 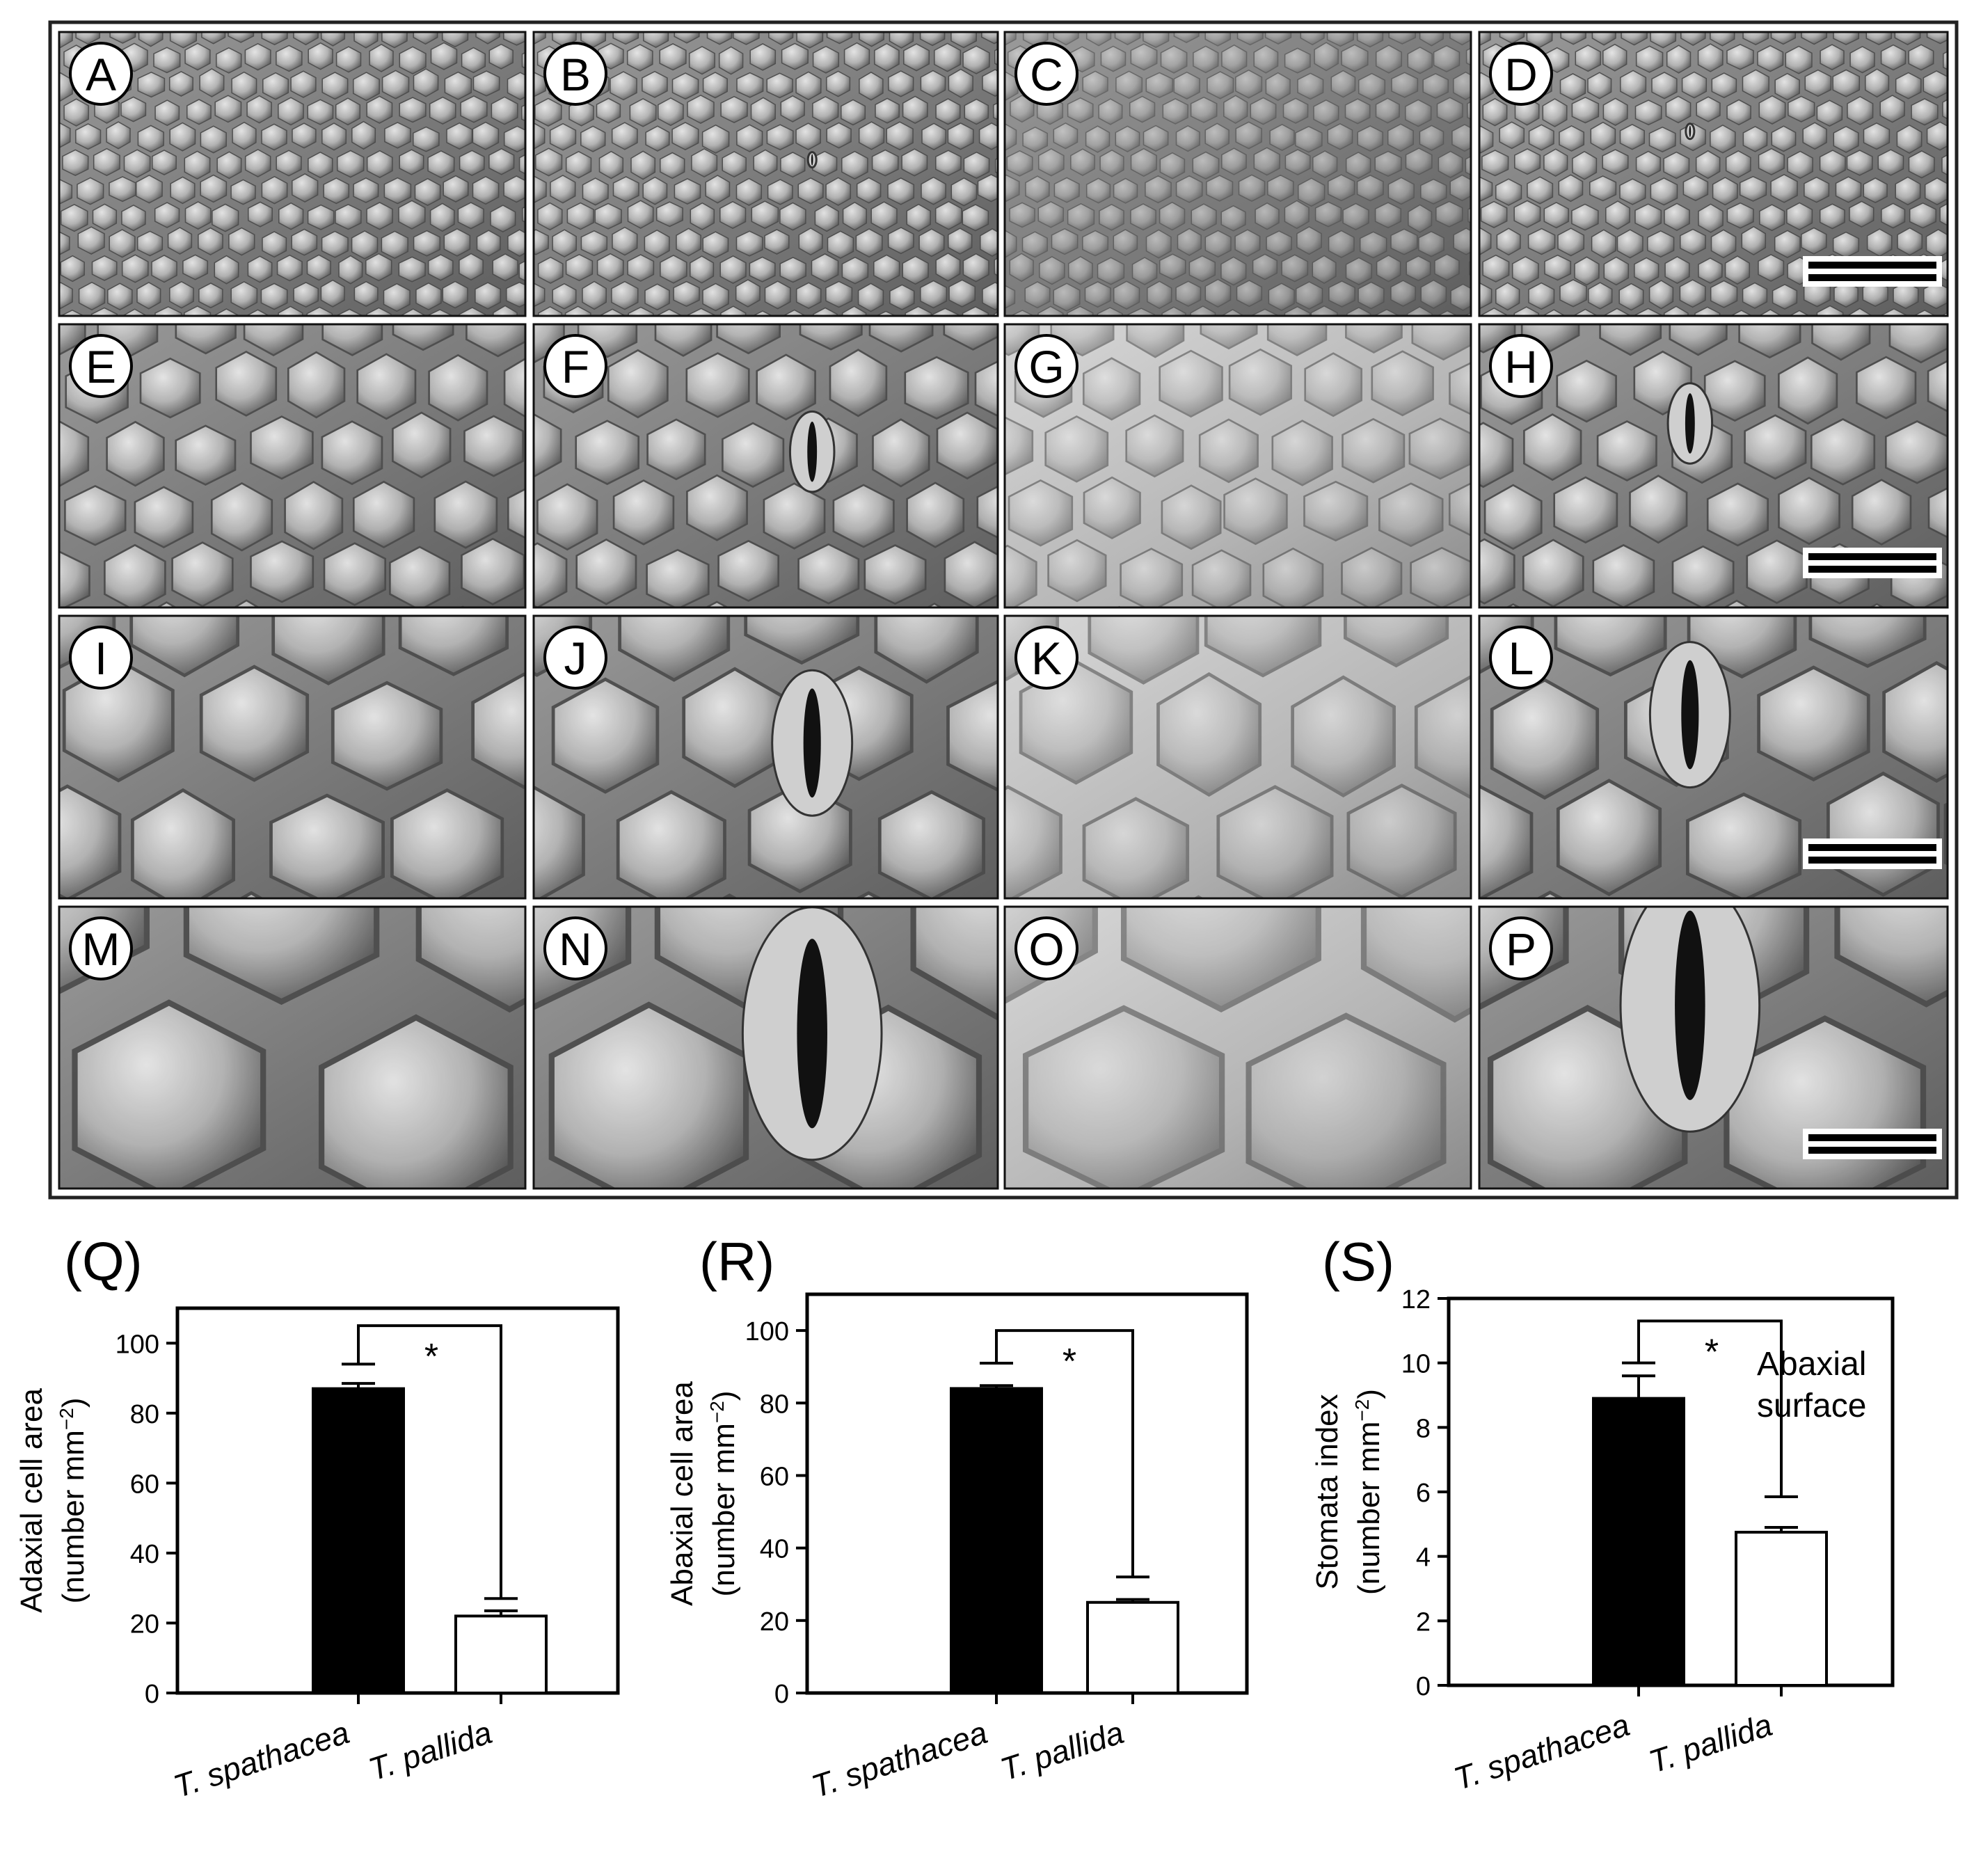 What do you see at coordinates (1713, 1047) in the screenshot?
I see `micrograph-panel-p: P` at bounding box center [1713, 1047].